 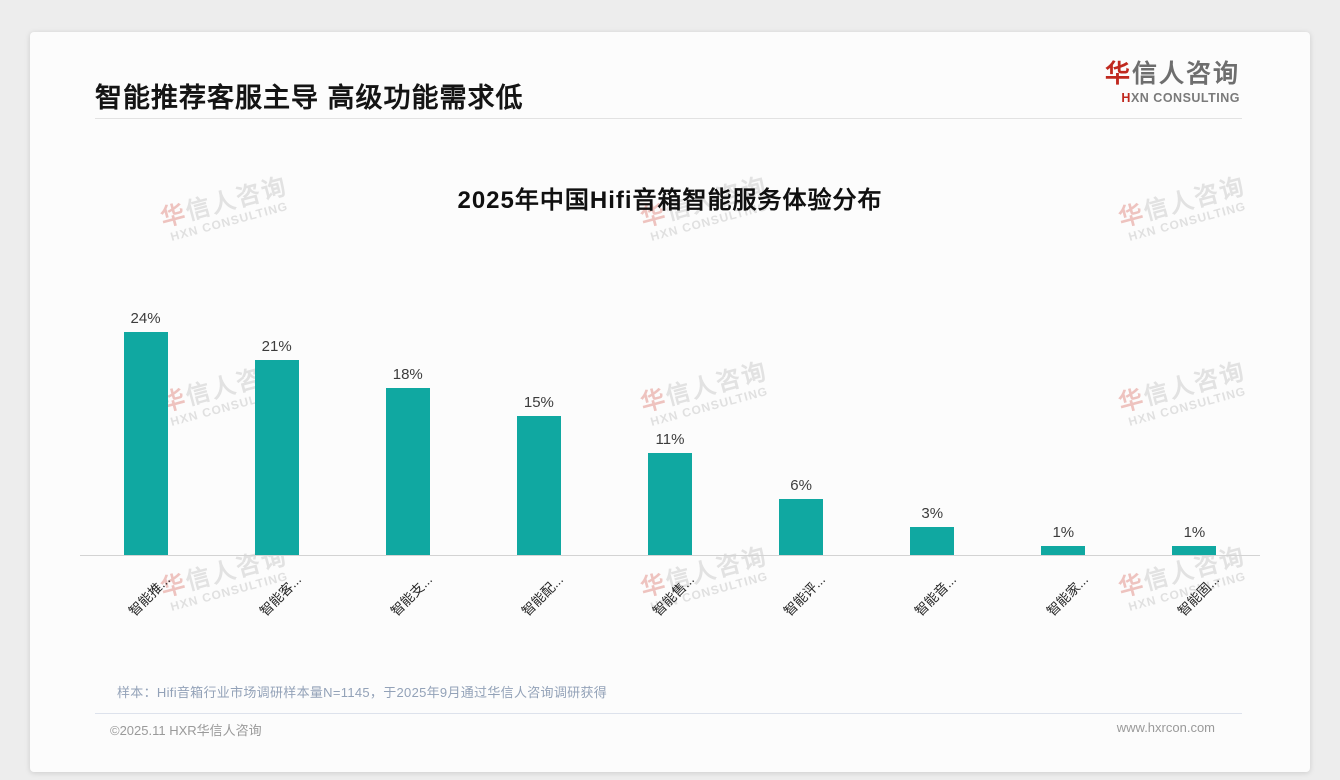 What do you see at coordinates (668, 118) in the screenshot?
I see `header-divider` at bounding box center [668, 118].